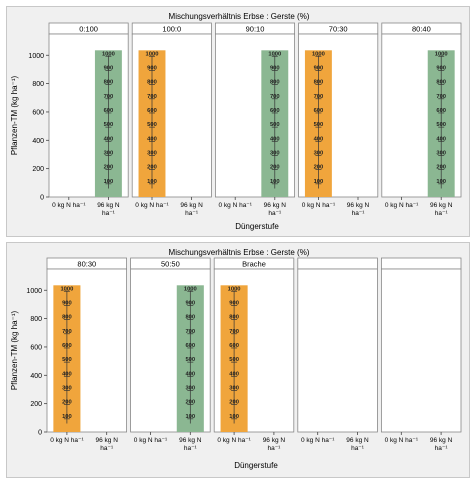 The height and width of the screenshot is (482, 474). Describe the element at coordinates (36, 56) in the screenshot. I see `y-tick-label: 1000` at that location.